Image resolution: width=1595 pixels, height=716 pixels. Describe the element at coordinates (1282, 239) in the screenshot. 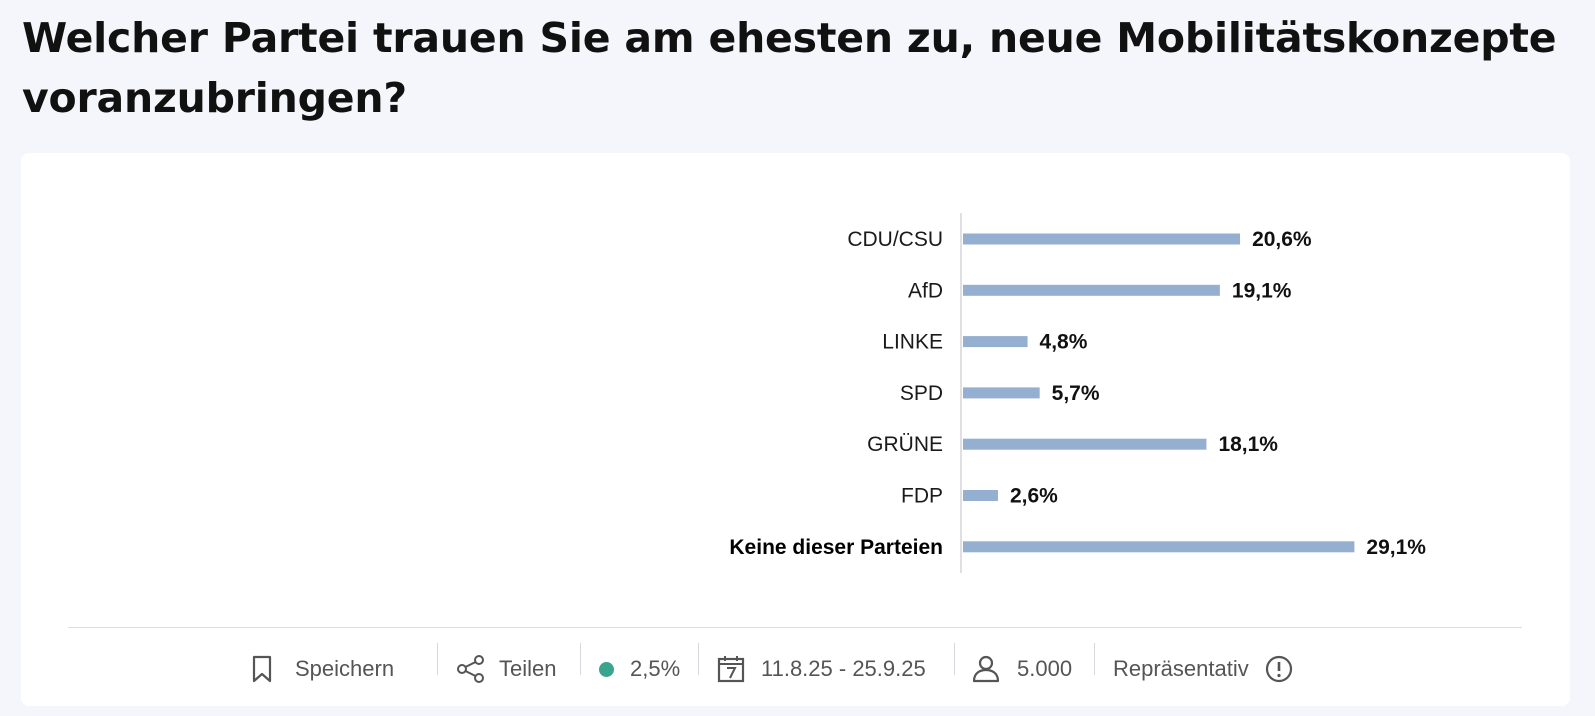

I see `value-label: 20,6%` at that location.